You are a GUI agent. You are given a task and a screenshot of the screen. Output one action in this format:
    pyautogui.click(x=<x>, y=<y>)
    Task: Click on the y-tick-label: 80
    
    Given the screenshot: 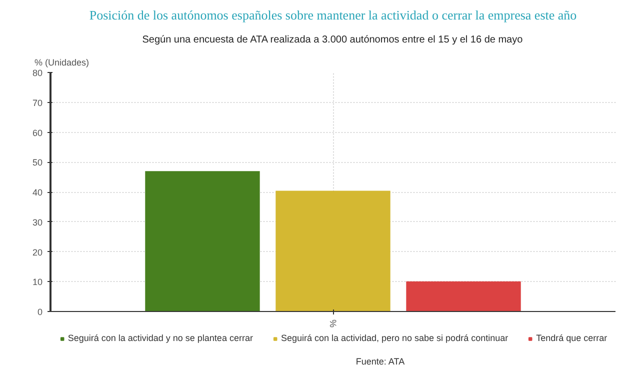 What is the action you would take?
    pyautogui.click(x=37, y=73)
    